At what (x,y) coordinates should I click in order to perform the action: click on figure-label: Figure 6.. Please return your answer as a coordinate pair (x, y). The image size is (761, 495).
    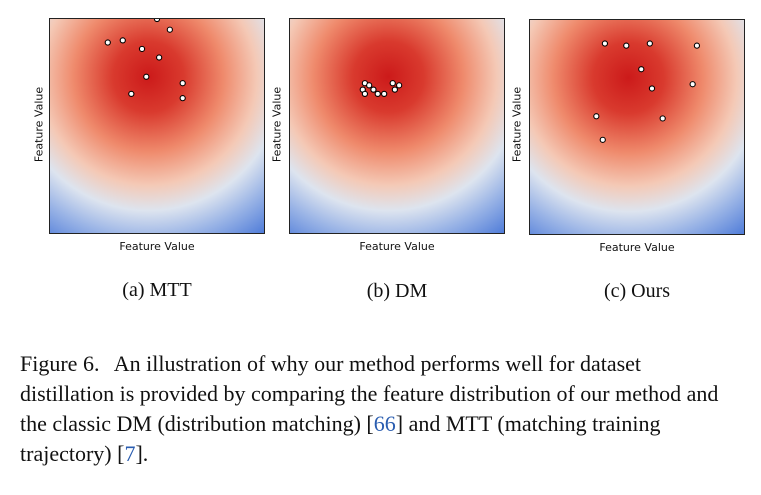
    Looking at the image, I should click on (60, 363).